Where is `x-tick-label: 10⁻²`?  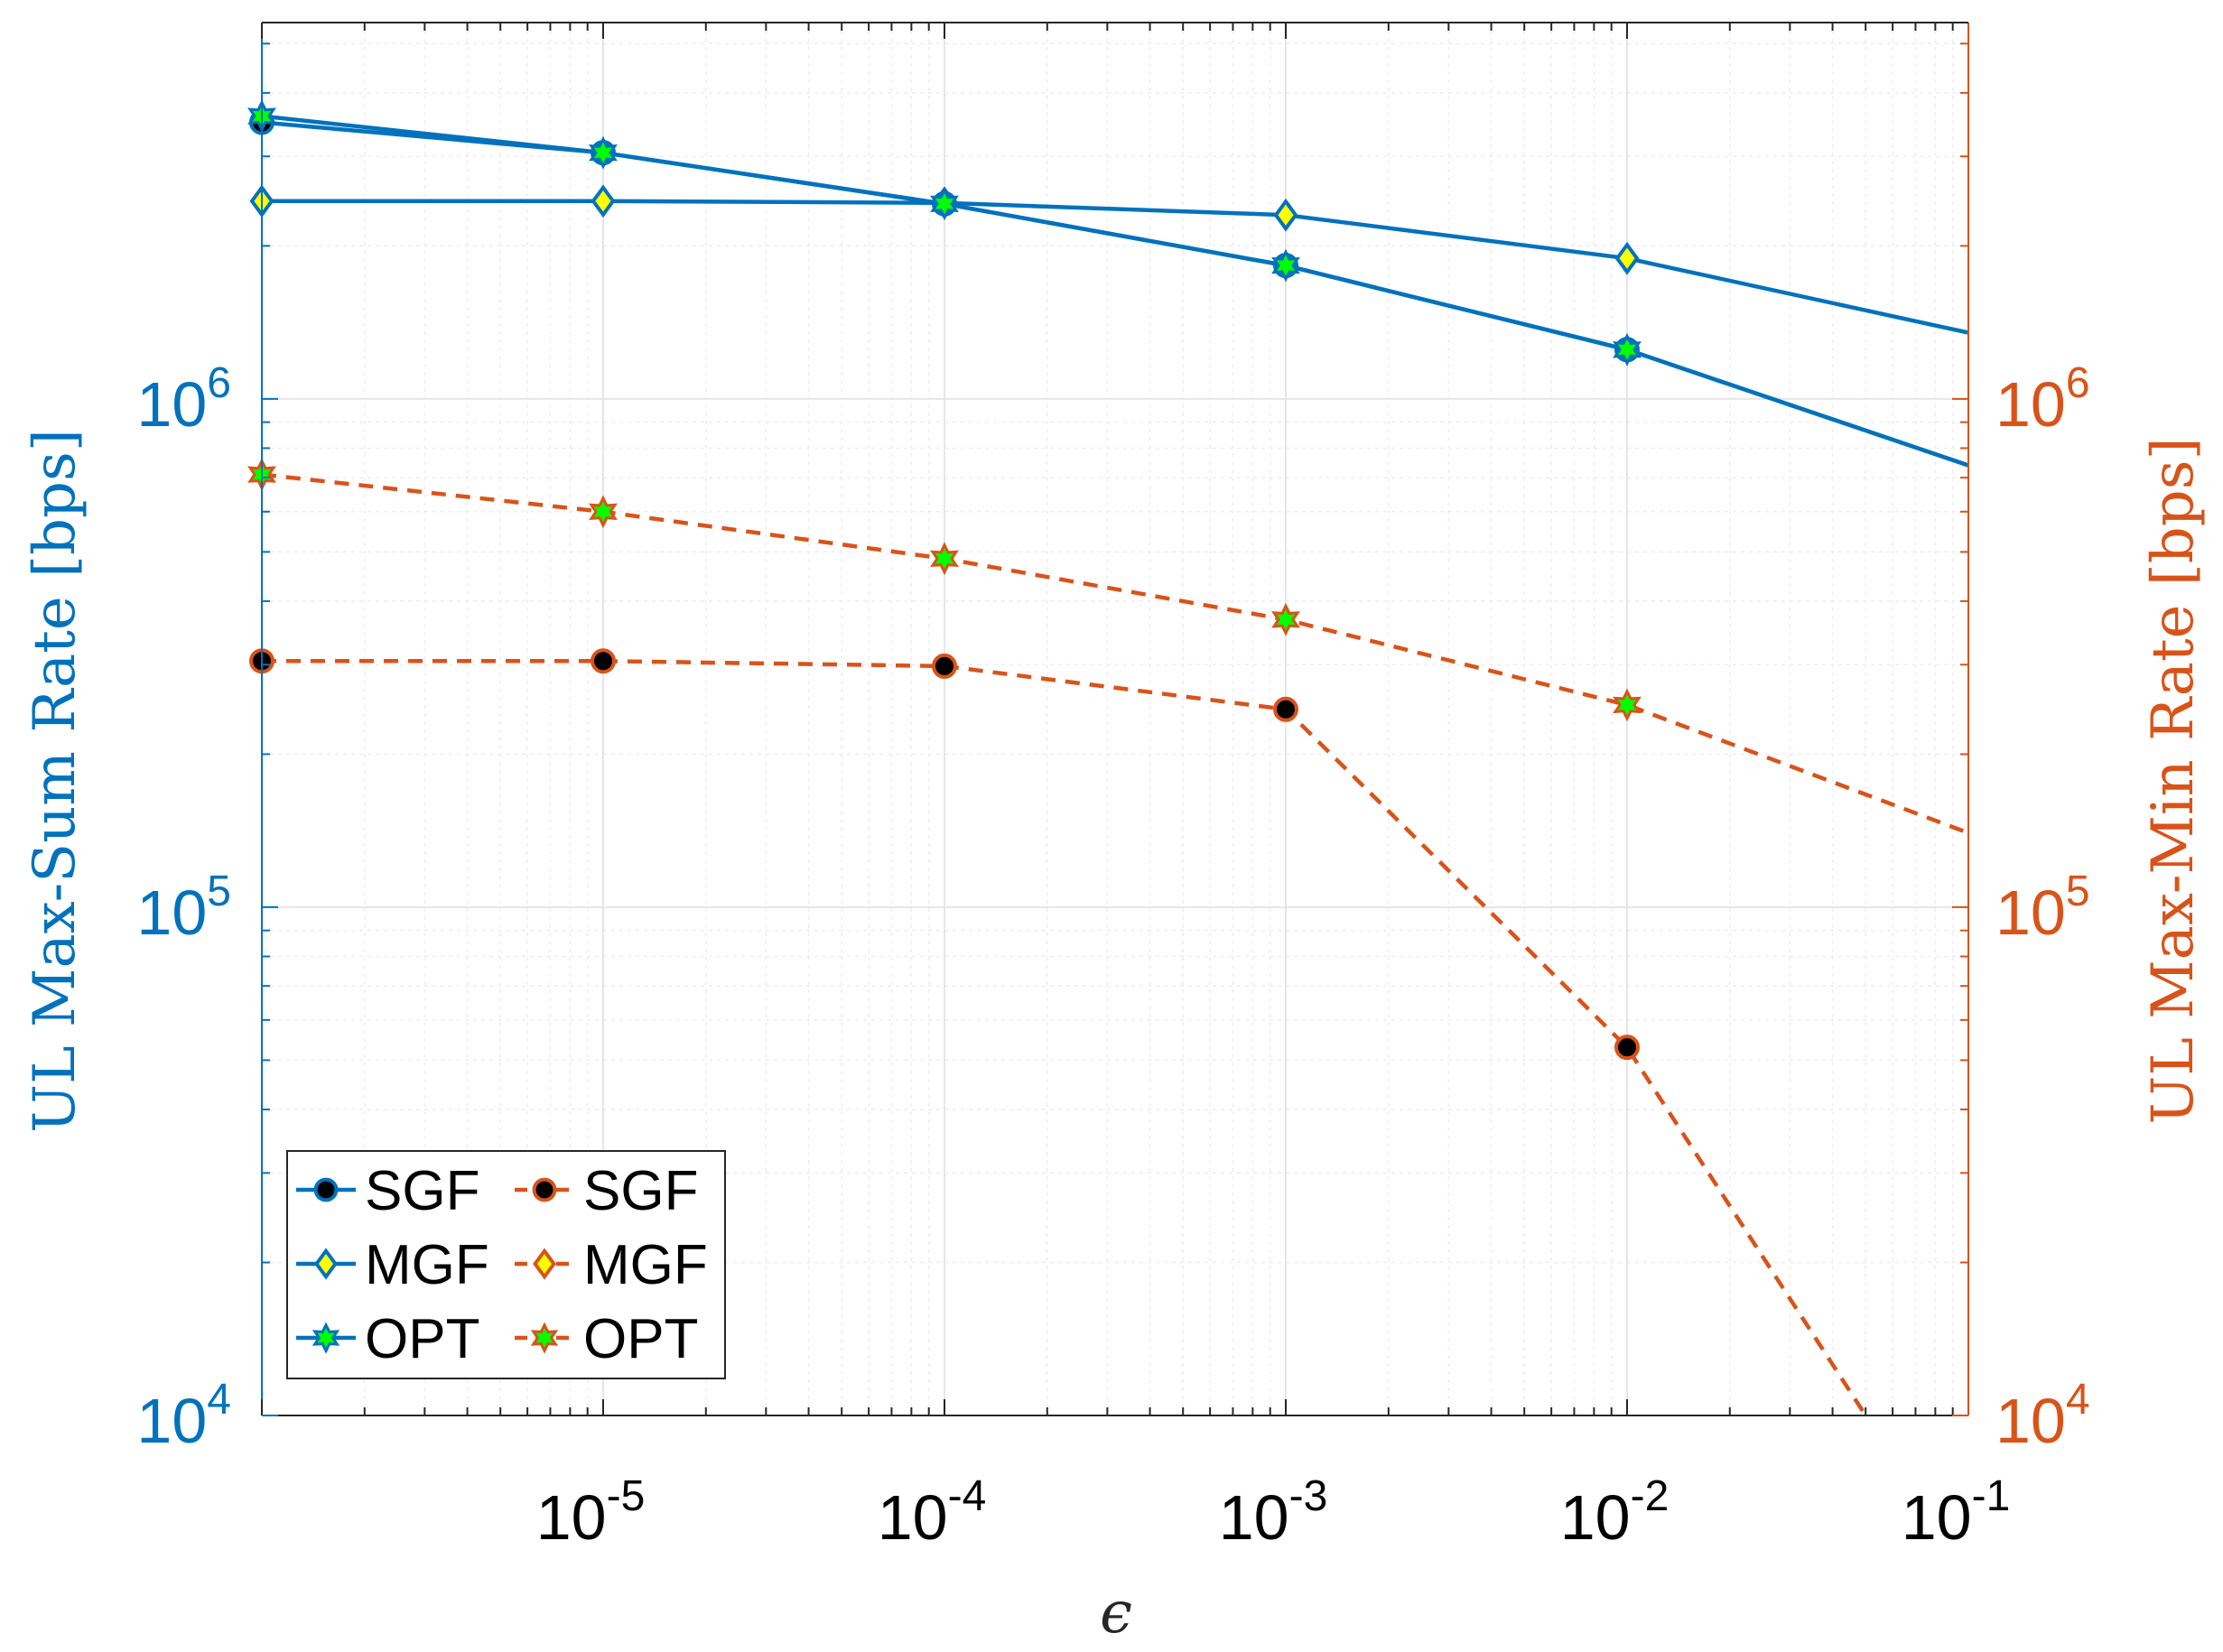
x-tick-label: 10⁻² is located at coordinates (1615, 1512).